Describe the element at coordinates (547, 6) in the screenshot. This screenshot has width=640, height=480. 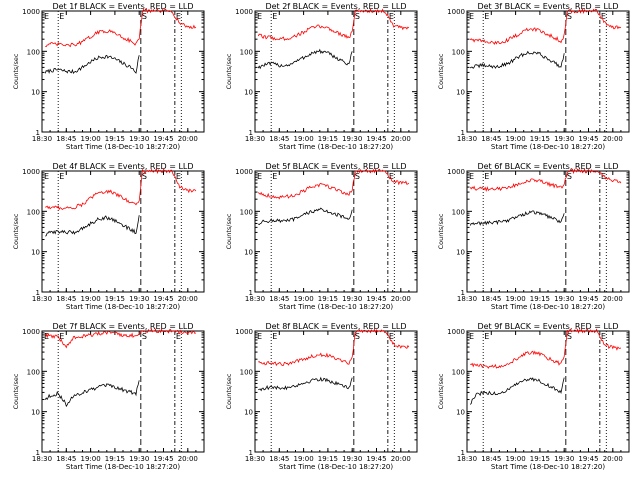
I see `panel-title: Det 3f BLACK = Events, RED = LLD` at that location.